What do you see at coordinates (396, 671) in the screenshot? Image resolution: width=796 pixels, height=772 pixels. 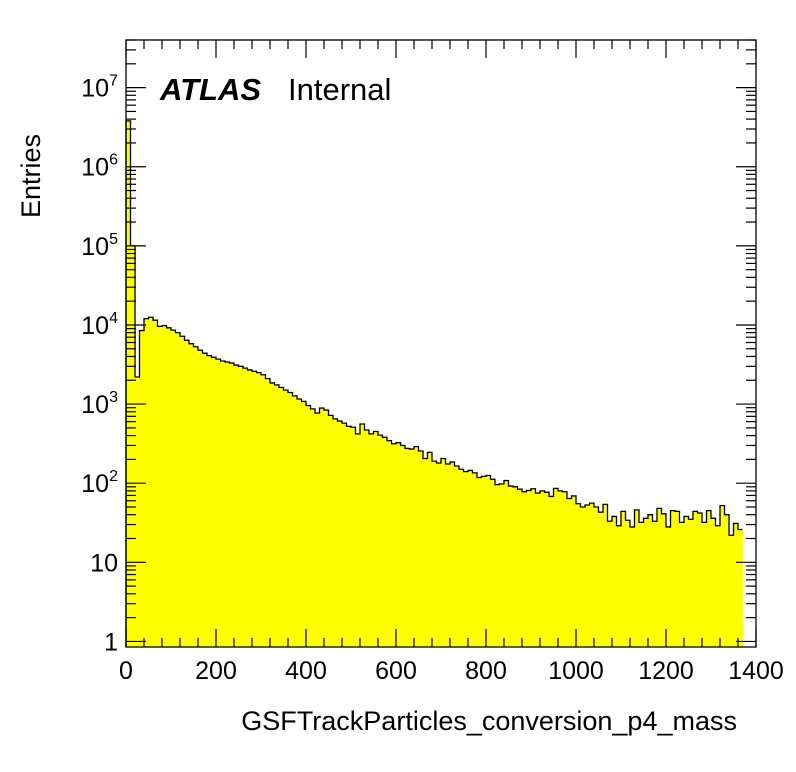 I see `x-tick-label: 600` at bounding box center [396, 671].